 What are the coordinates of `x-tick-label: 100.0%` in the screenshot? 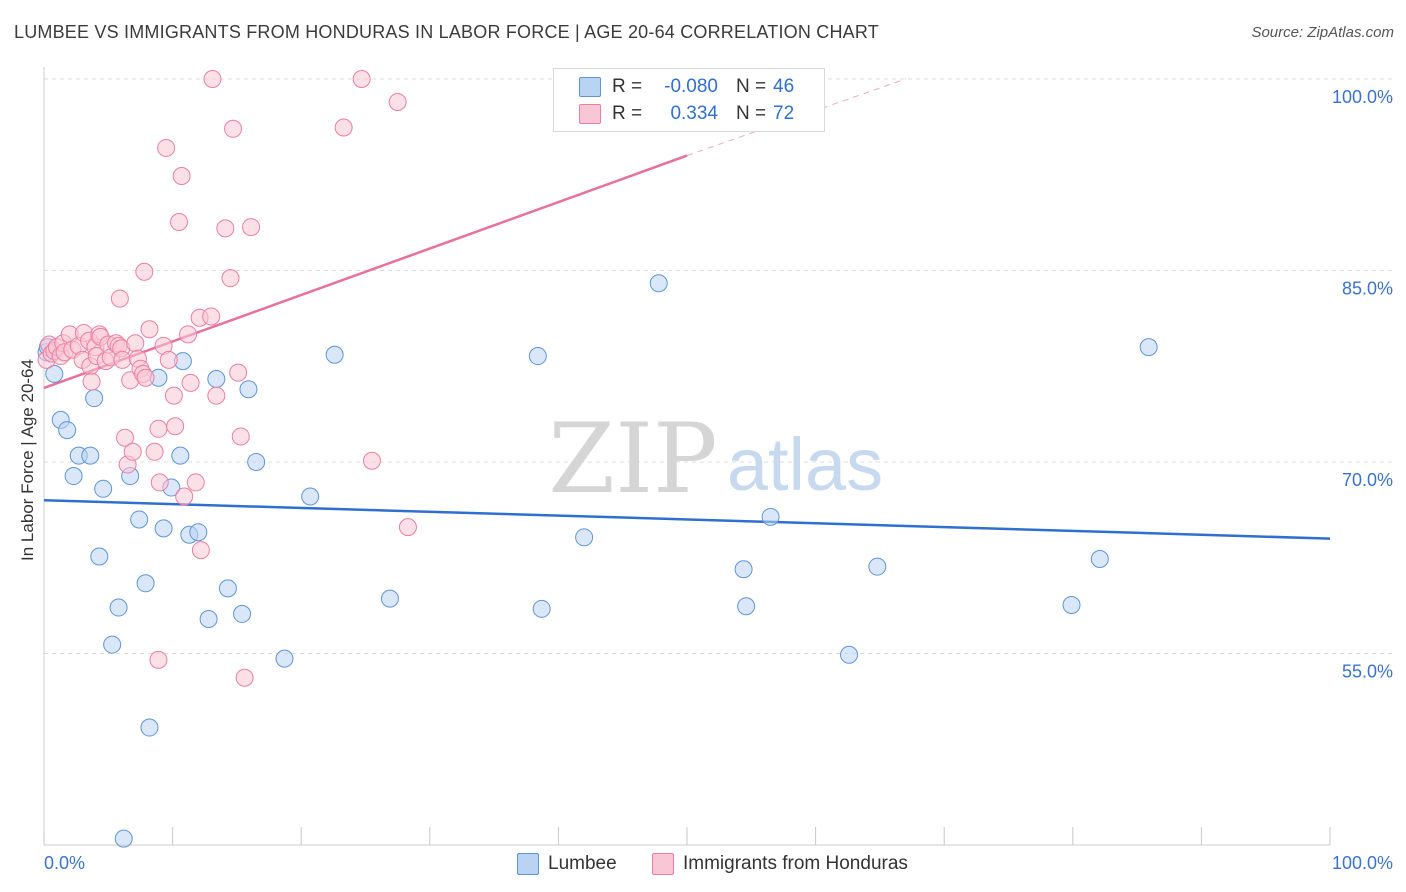 It's located at (1362, 863).